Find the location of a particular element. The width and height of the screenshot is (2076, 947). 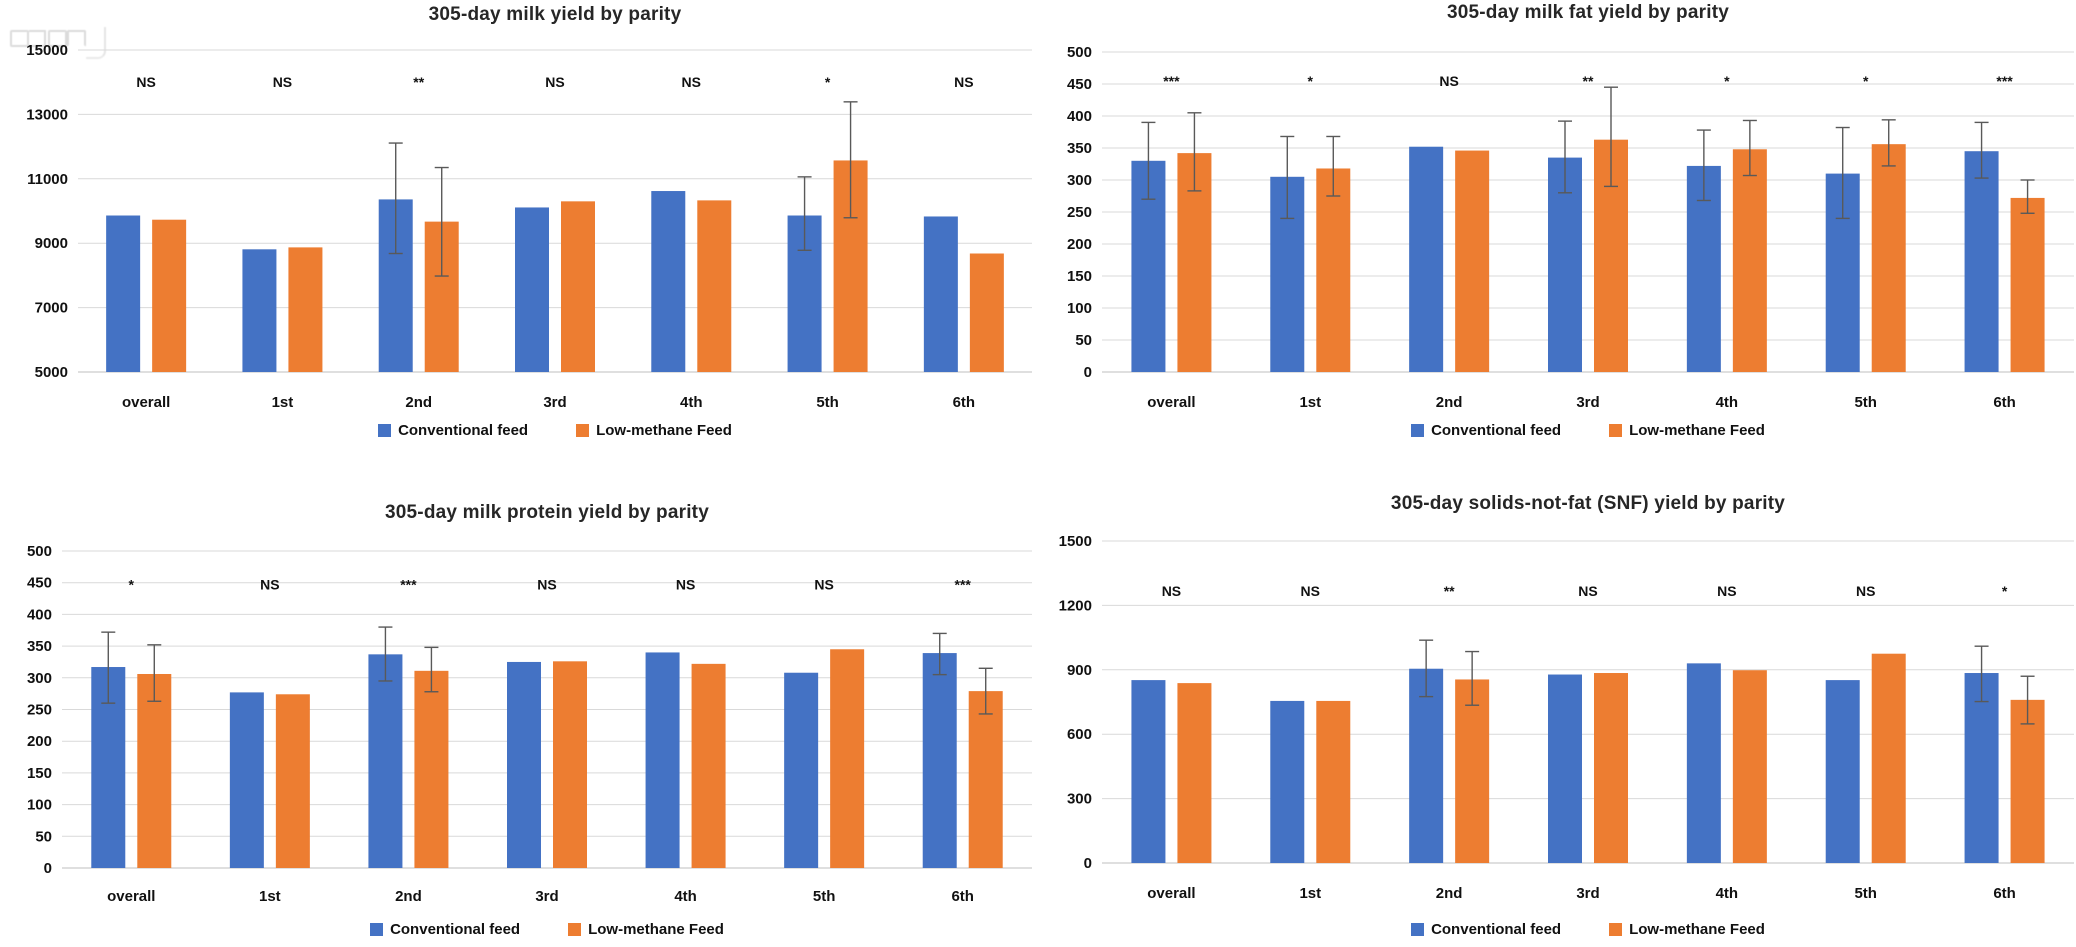

legend: Conventional feed Low-methane Feed is located at coordinates (1588, 929).